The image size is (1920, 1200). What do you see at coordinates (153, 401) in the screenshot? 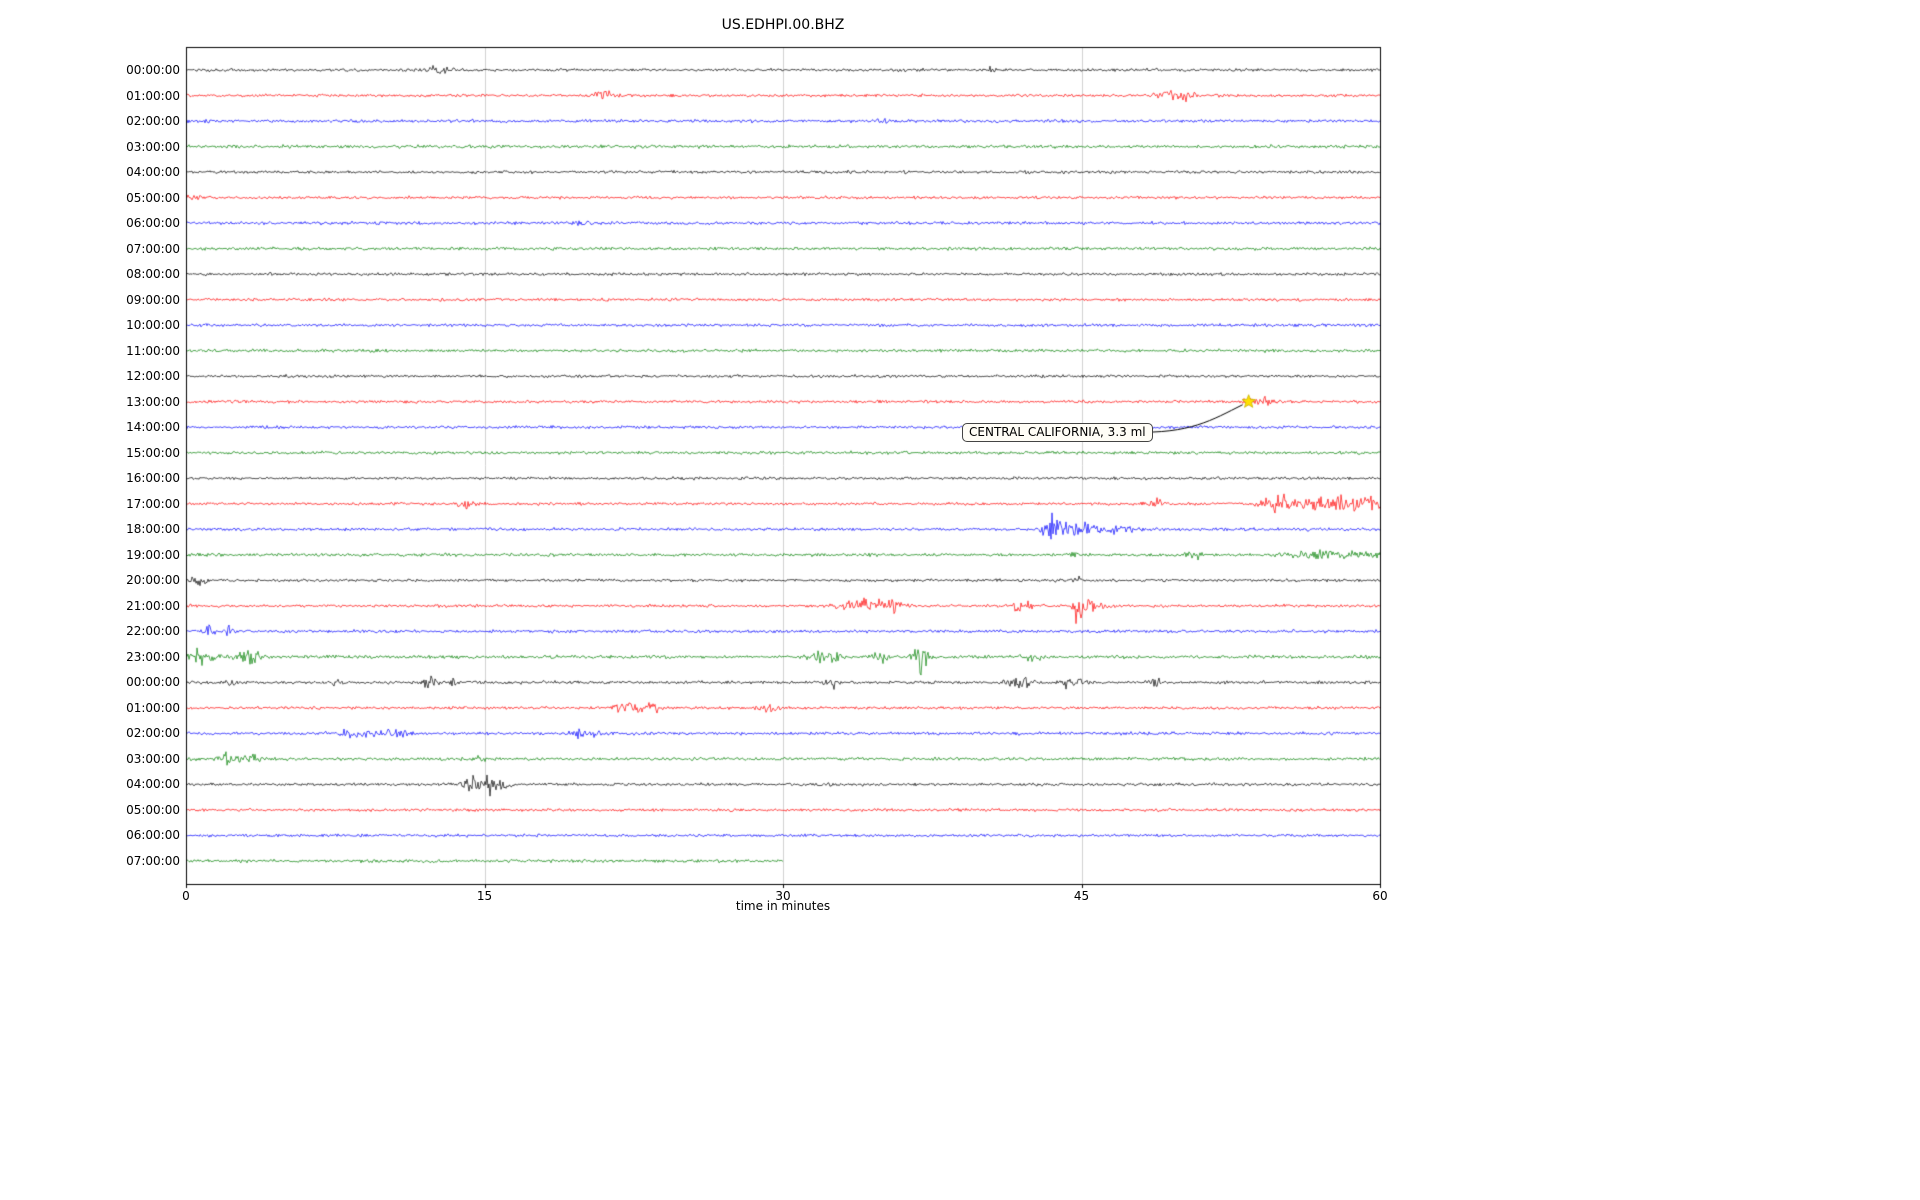
I see `trace-label: 13:00:00` at bounding box center [153, 401].